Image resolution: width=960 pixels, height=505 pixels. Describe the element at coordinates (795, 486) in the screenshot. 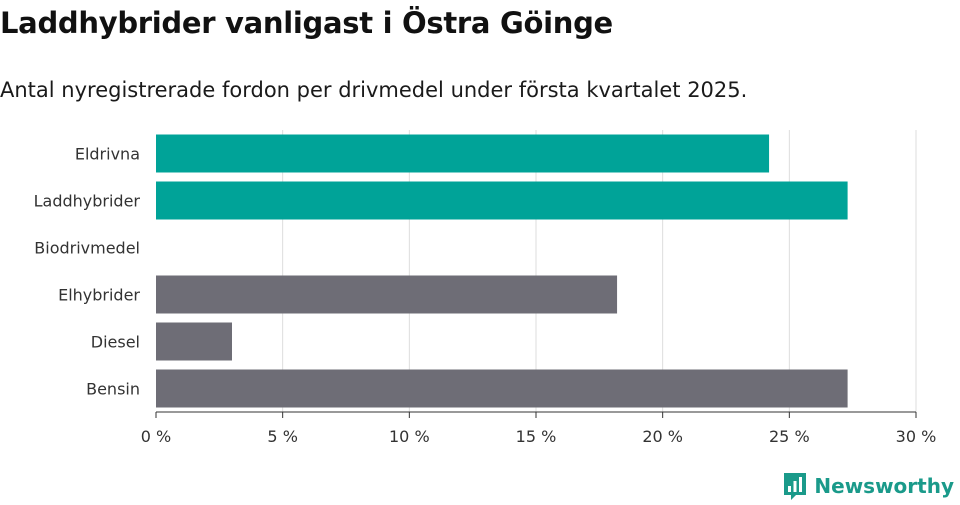

I see `newsworthy-logo-icon` at that location.